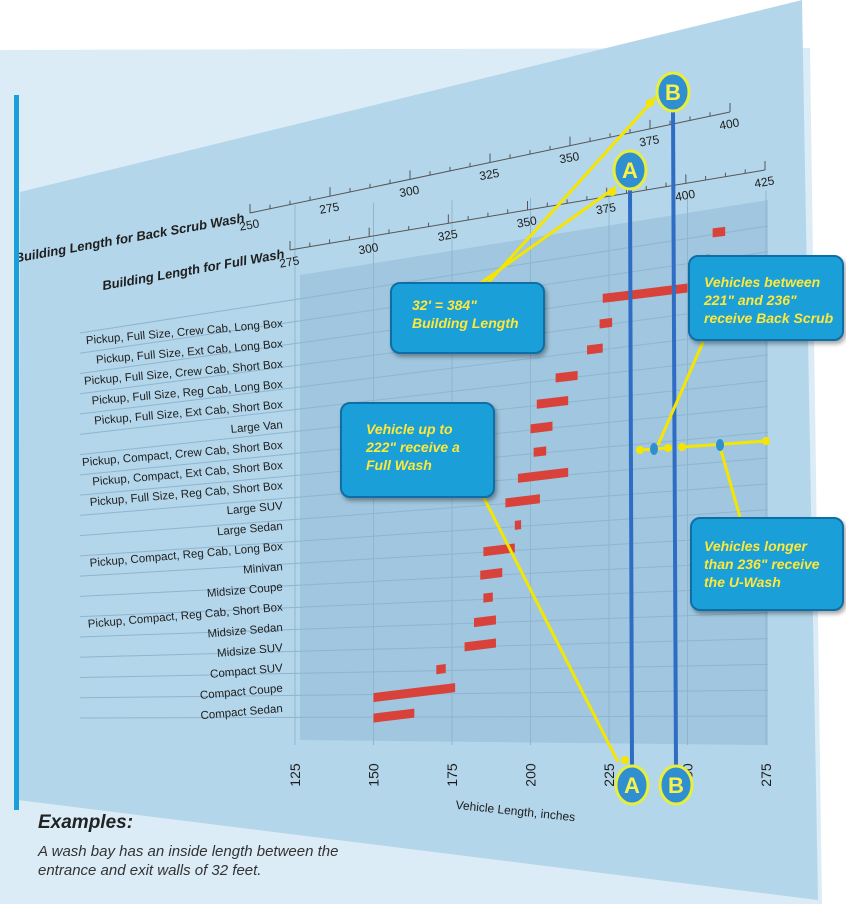 This screenshot has width=846, height=909. What do you see at coordinates (86, 822) in the screenshot?
I see `examples-heading: Examples:` at bounding box center [86, 822].